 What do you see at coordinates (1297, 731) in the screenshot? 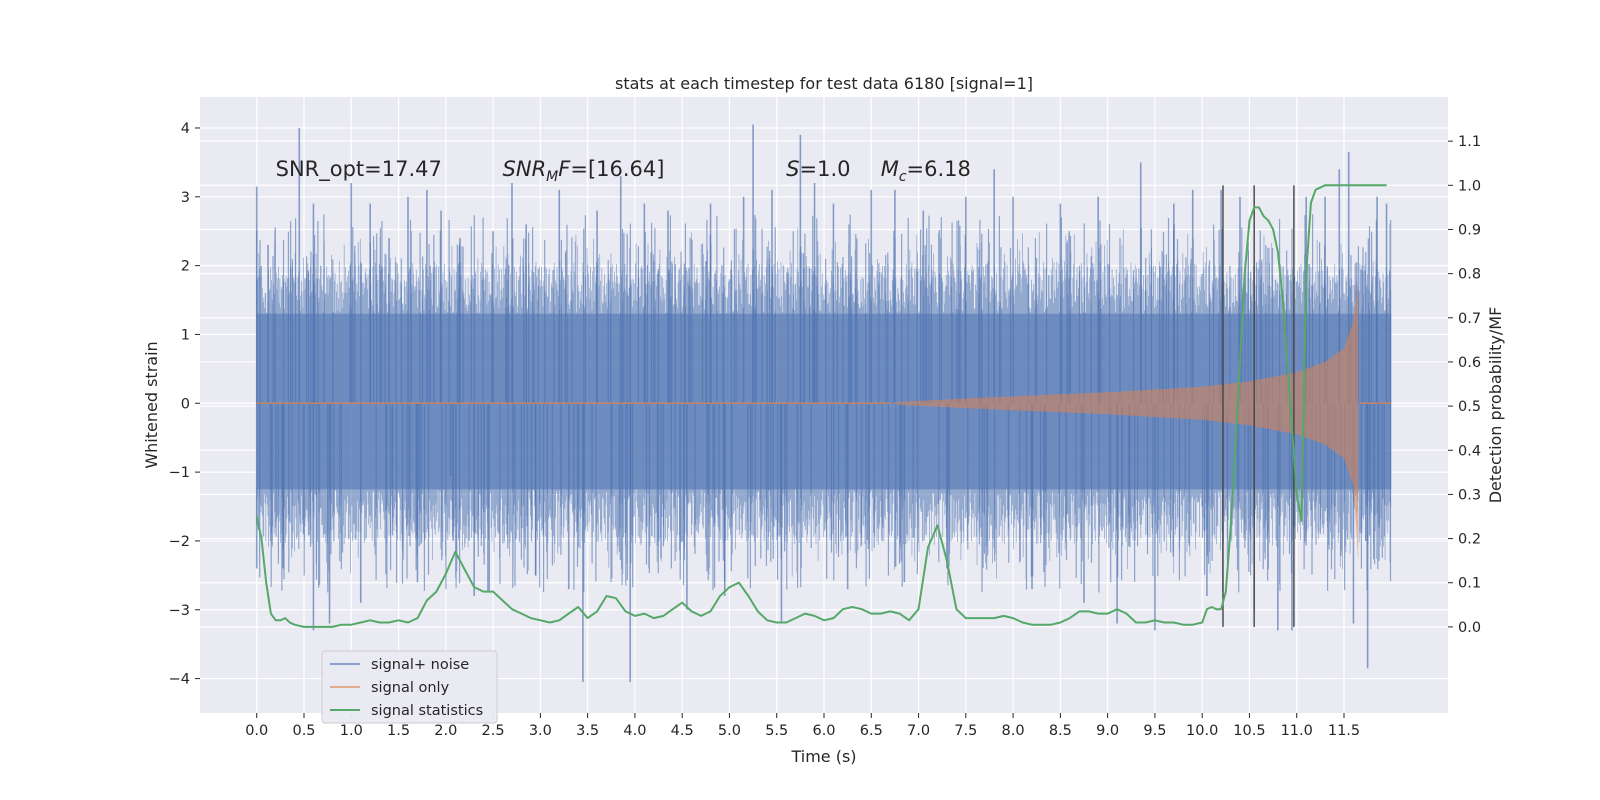
I see `x-tick-label-22: 11.0` at bounding box center [1297, 731].